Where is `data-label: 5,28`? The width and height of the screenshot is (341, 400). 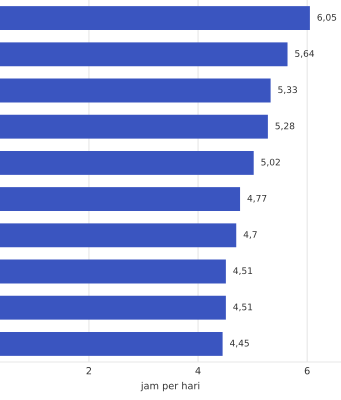
data-label: 5,28 is located at coordinates (285, 126).